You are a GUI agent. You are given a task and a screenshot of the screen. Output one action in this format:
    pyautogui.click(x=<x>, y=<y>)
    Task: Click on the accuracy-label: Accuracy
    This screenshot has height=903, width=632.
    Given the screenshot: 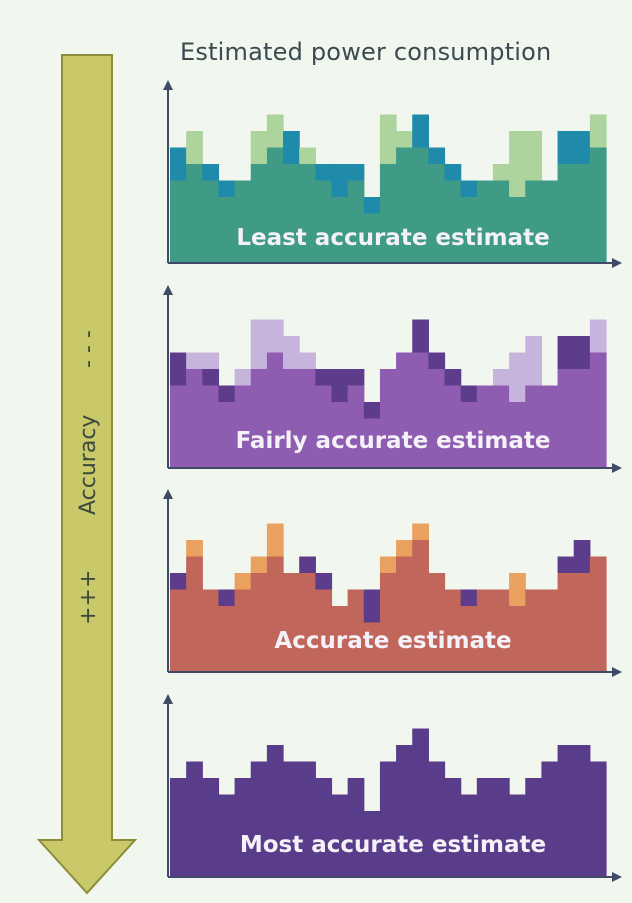 What is the action you would take?
    pyautogui.click(x=88, y=465)
    